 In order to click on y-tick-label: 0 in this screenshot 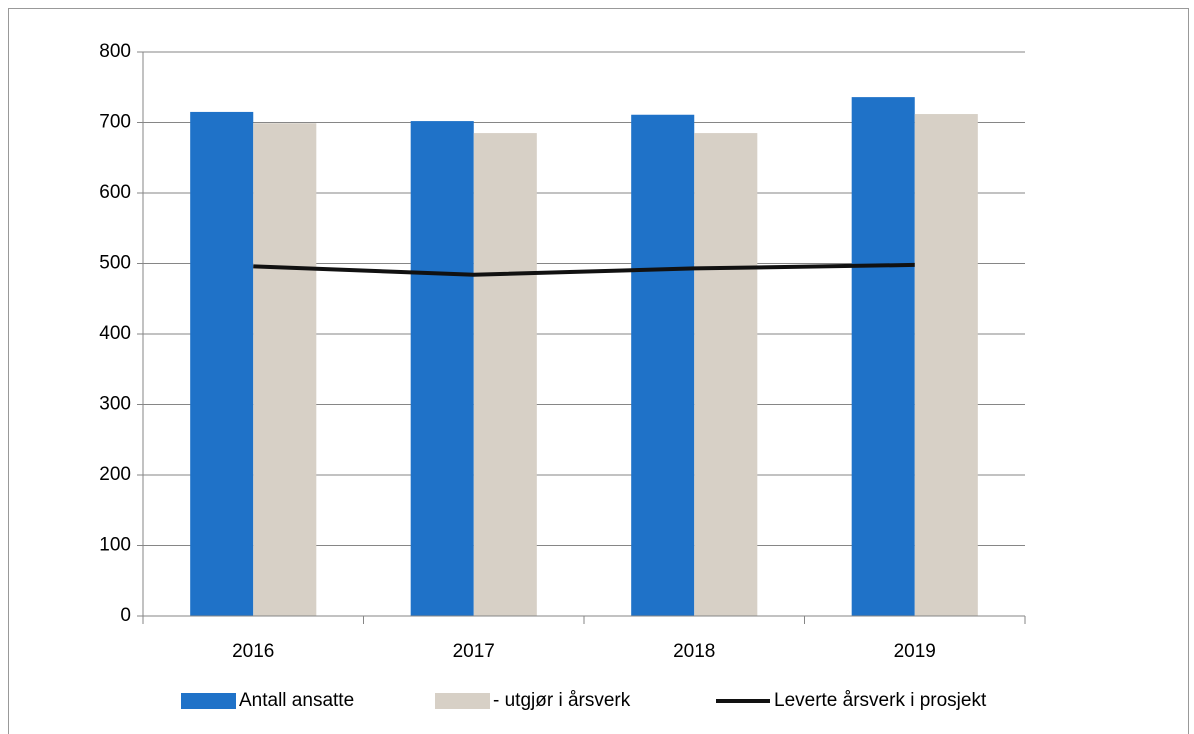, I will do `click(125, 615)`.